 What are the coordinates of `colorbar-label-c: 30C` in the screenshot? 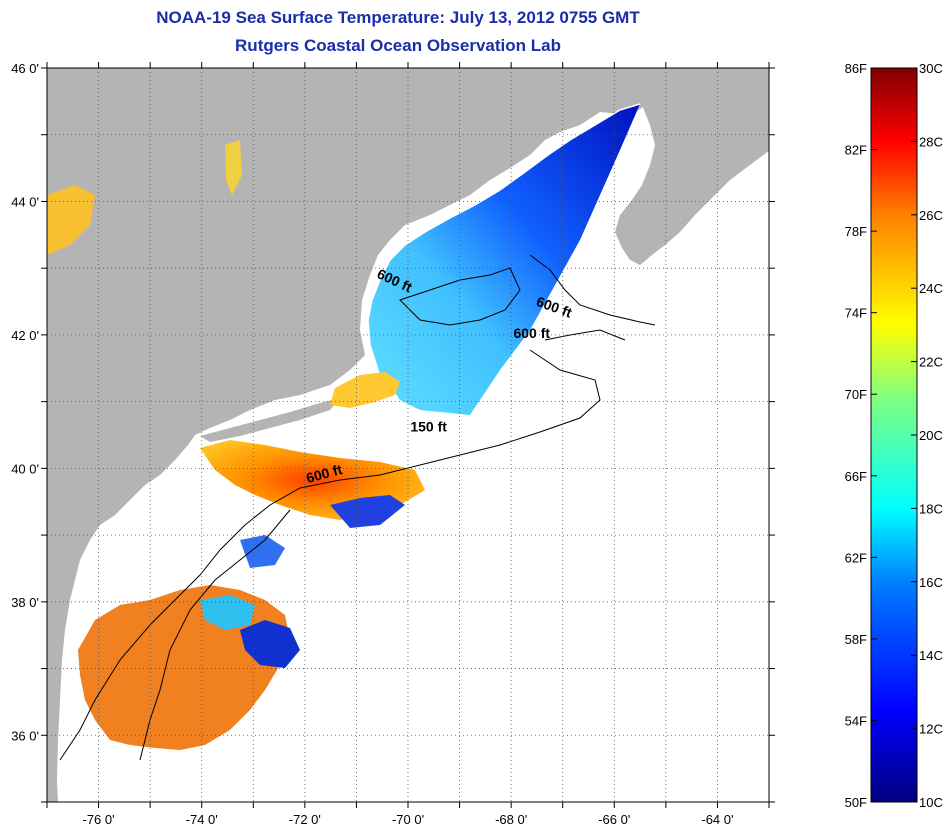 It's located at (931, 68).